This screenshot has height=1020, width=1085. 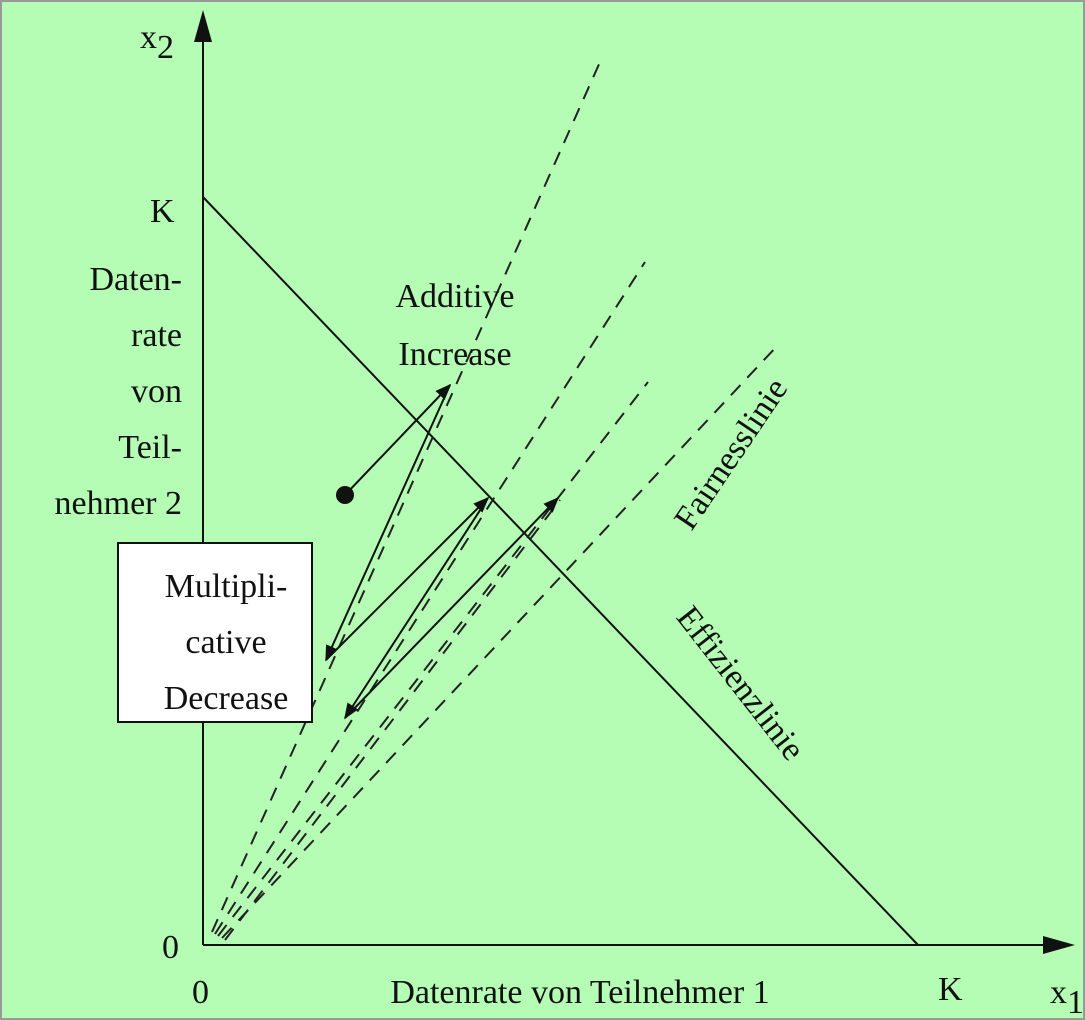 What do you see at coordinates (442, 551) in the screenshot?
I see `trajectory` at bounding box center [442, 551].